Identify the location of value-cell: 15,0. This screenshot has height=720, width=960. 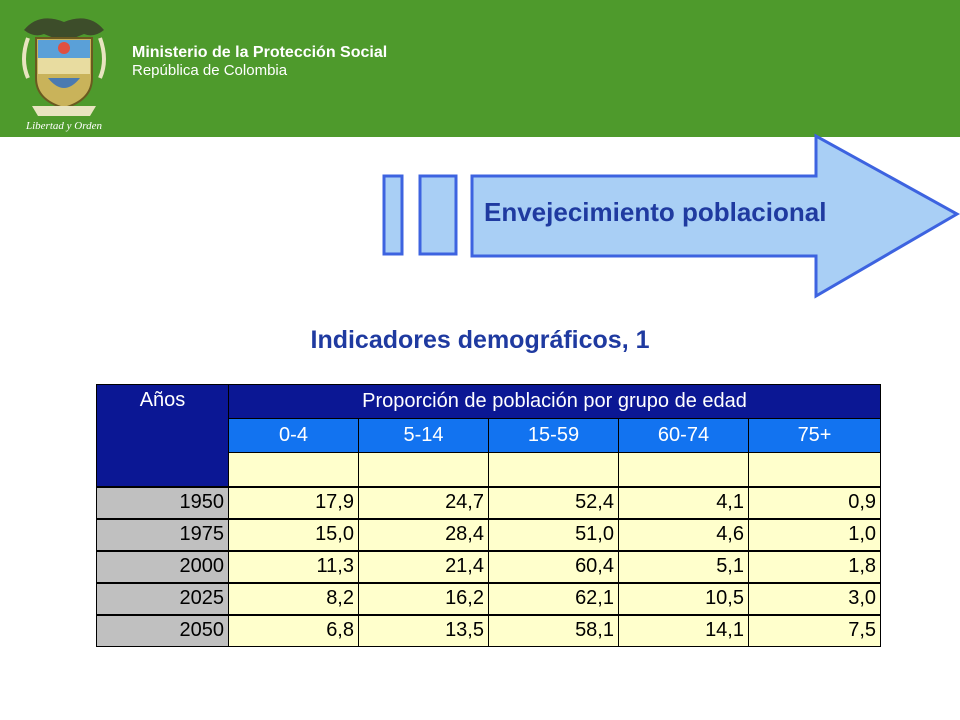
(293, 534).